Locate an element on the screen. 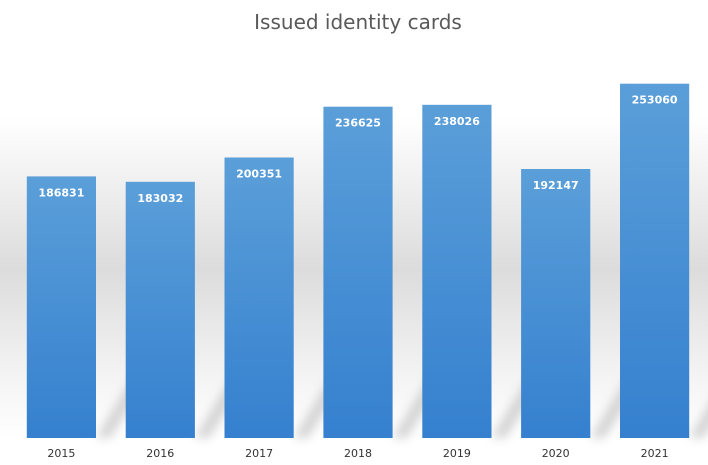  x-tick-label-2017: 2017 is located at coordinates (259, 453).